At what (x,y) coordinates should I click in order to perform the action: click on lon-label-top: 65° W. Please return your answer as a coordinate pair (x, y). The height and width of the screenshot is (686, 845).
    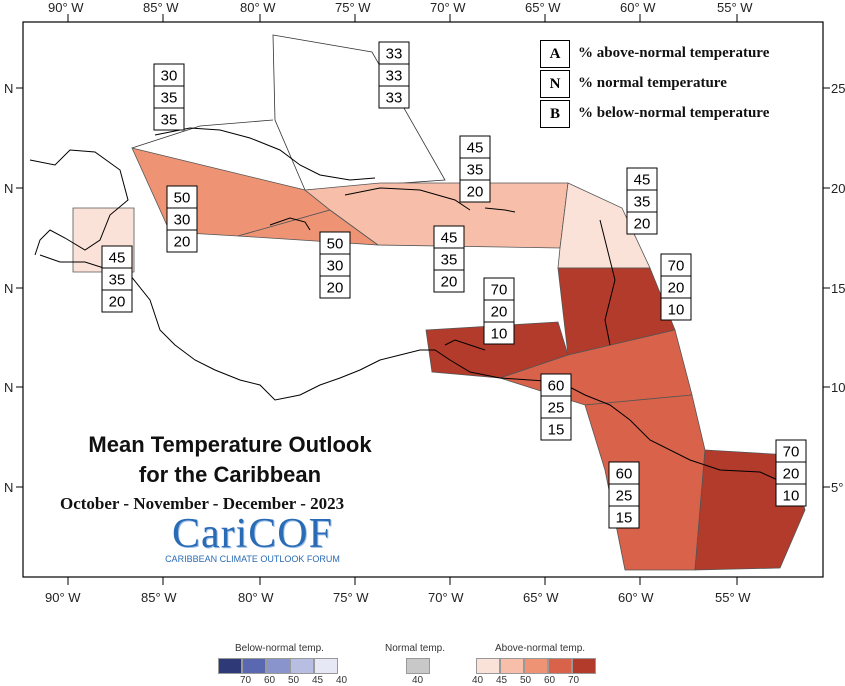
    Looking at the image, I should click on (543, 7).